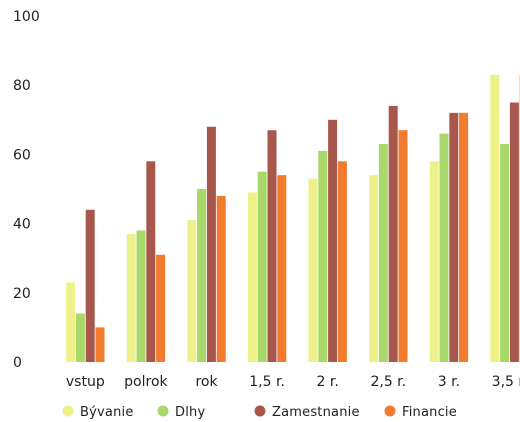  What do you see at coordinates (506, 382) in the screenshot?
I see `x-tick-label: 3,5 r.` at bounding box center [506, 382].